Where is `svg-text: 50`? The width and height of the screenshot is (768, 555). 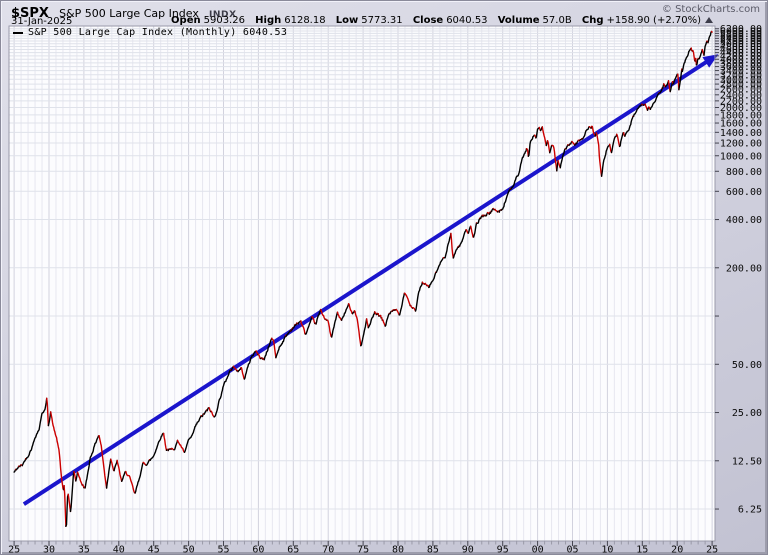 svg-text: 50 is located at coordinates (189, 550).